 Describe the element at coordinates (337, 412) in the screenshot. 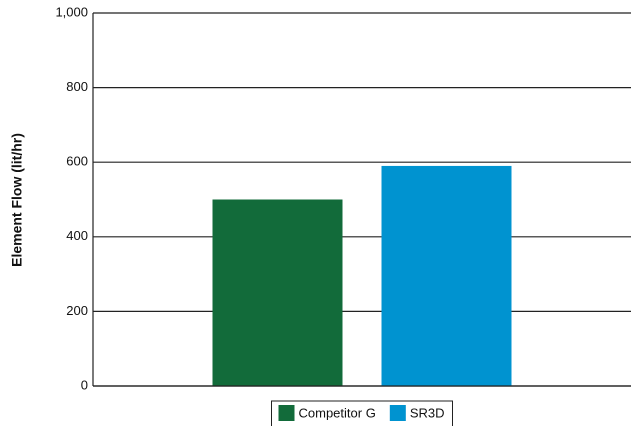

I see `legend-label: Competitor G` at that location.